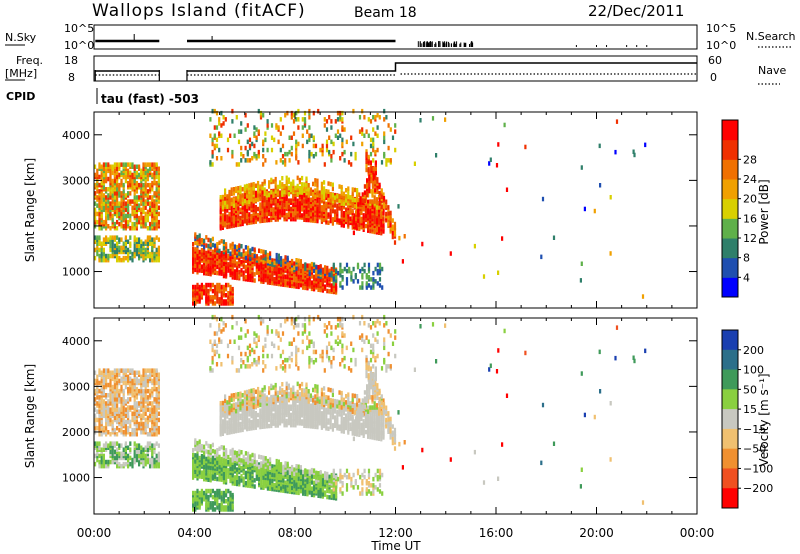  What do you see at coordinates (750, 179) in the screenshot?
I see `colorbar-tick-label: 24` at bounding box center [750, 179].